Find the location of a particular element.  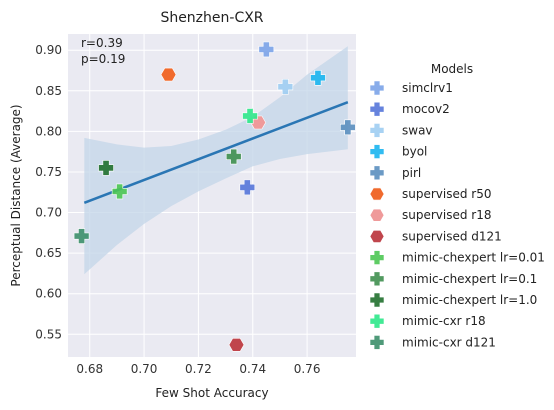

legend-label: supervised d121 is located at coordinates (452, 236).